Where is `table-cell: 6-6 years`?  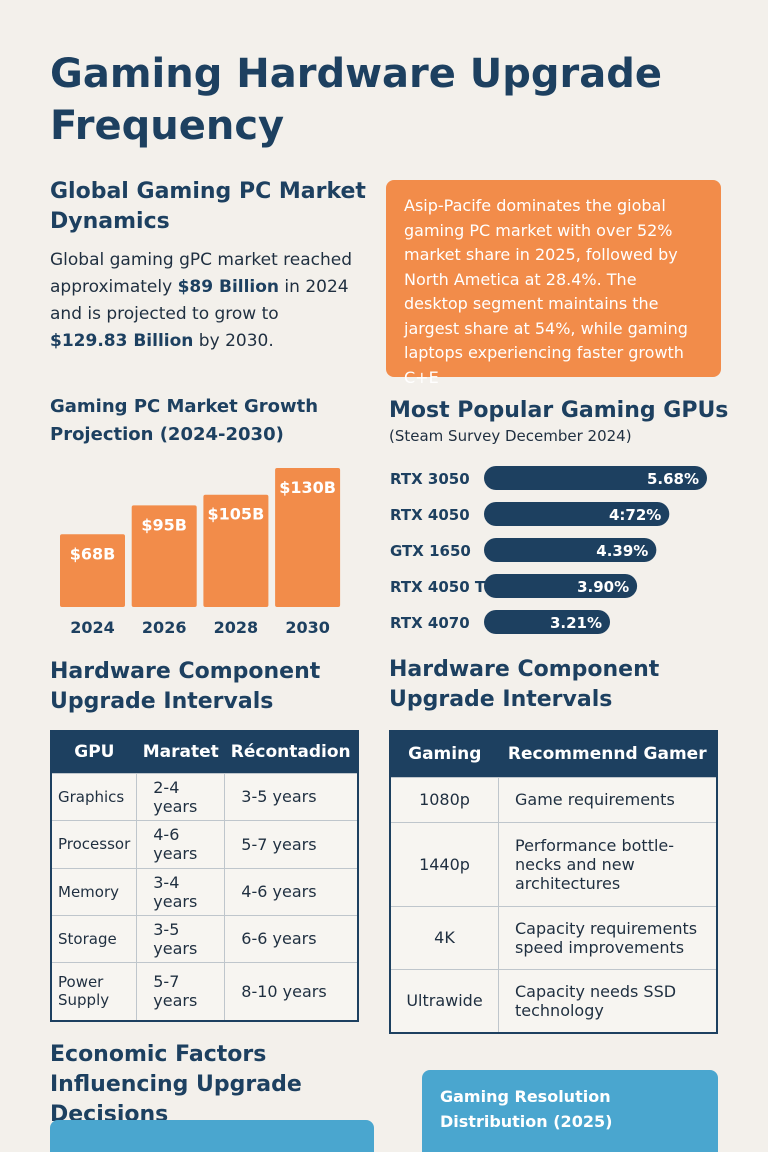 table-cell: 6-6 years is located at coordinates (291, 938).